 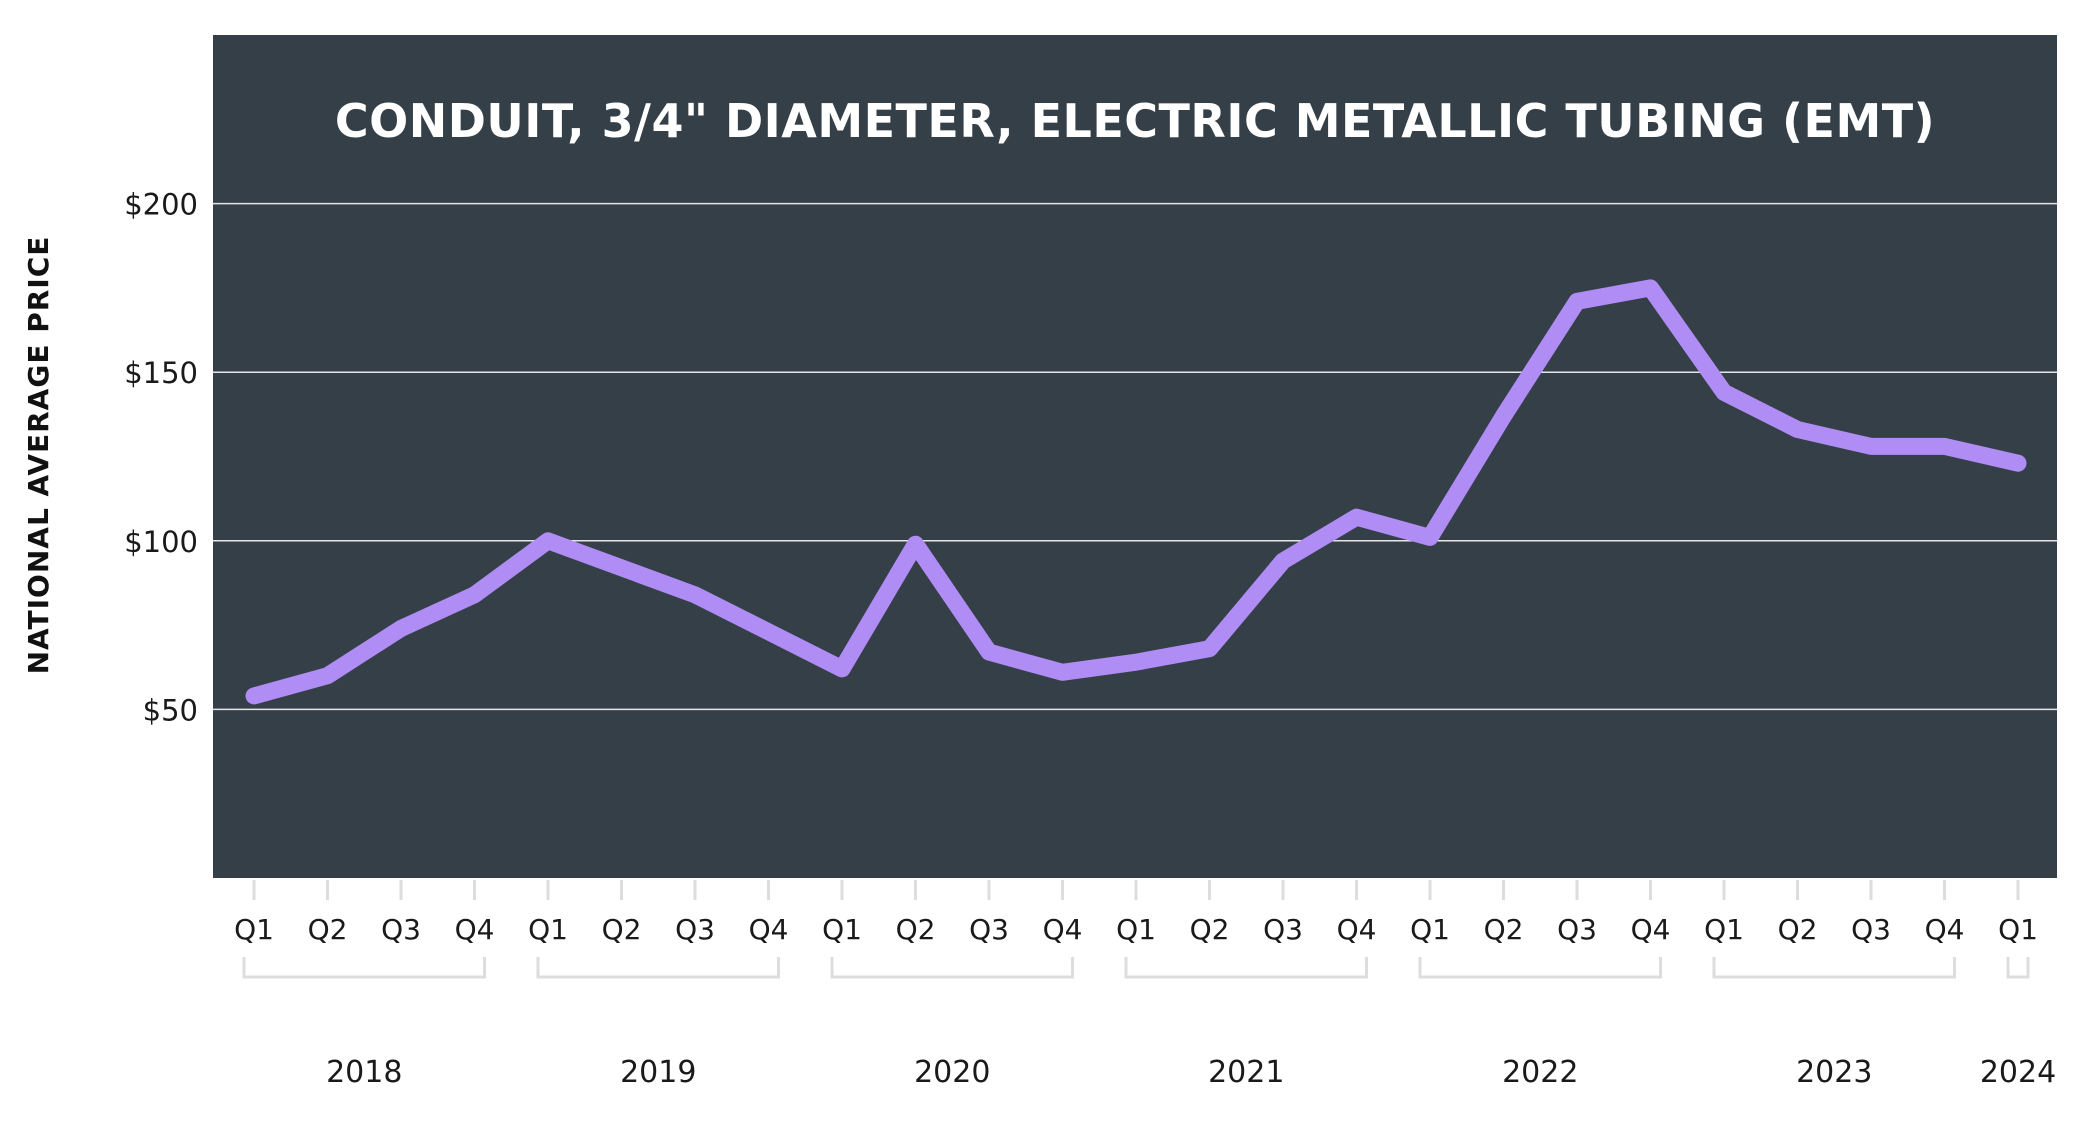 I want to click on year-label: 2018, so click(x=364, y=1072).